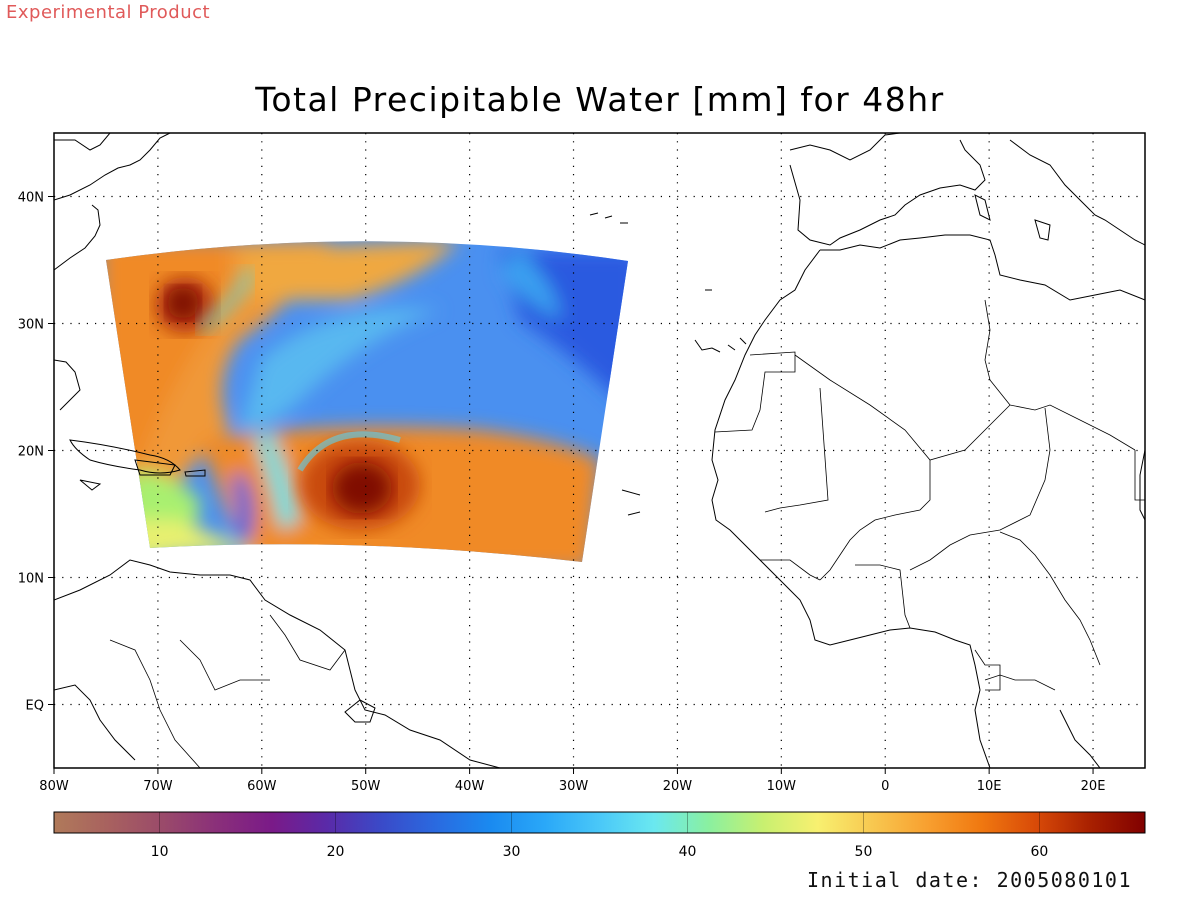 This screenshot has width=1200, height=900. Describe the element at coordinates (989, 786) in the screenshot. I see `lon-tick-label: 10E` at that location.